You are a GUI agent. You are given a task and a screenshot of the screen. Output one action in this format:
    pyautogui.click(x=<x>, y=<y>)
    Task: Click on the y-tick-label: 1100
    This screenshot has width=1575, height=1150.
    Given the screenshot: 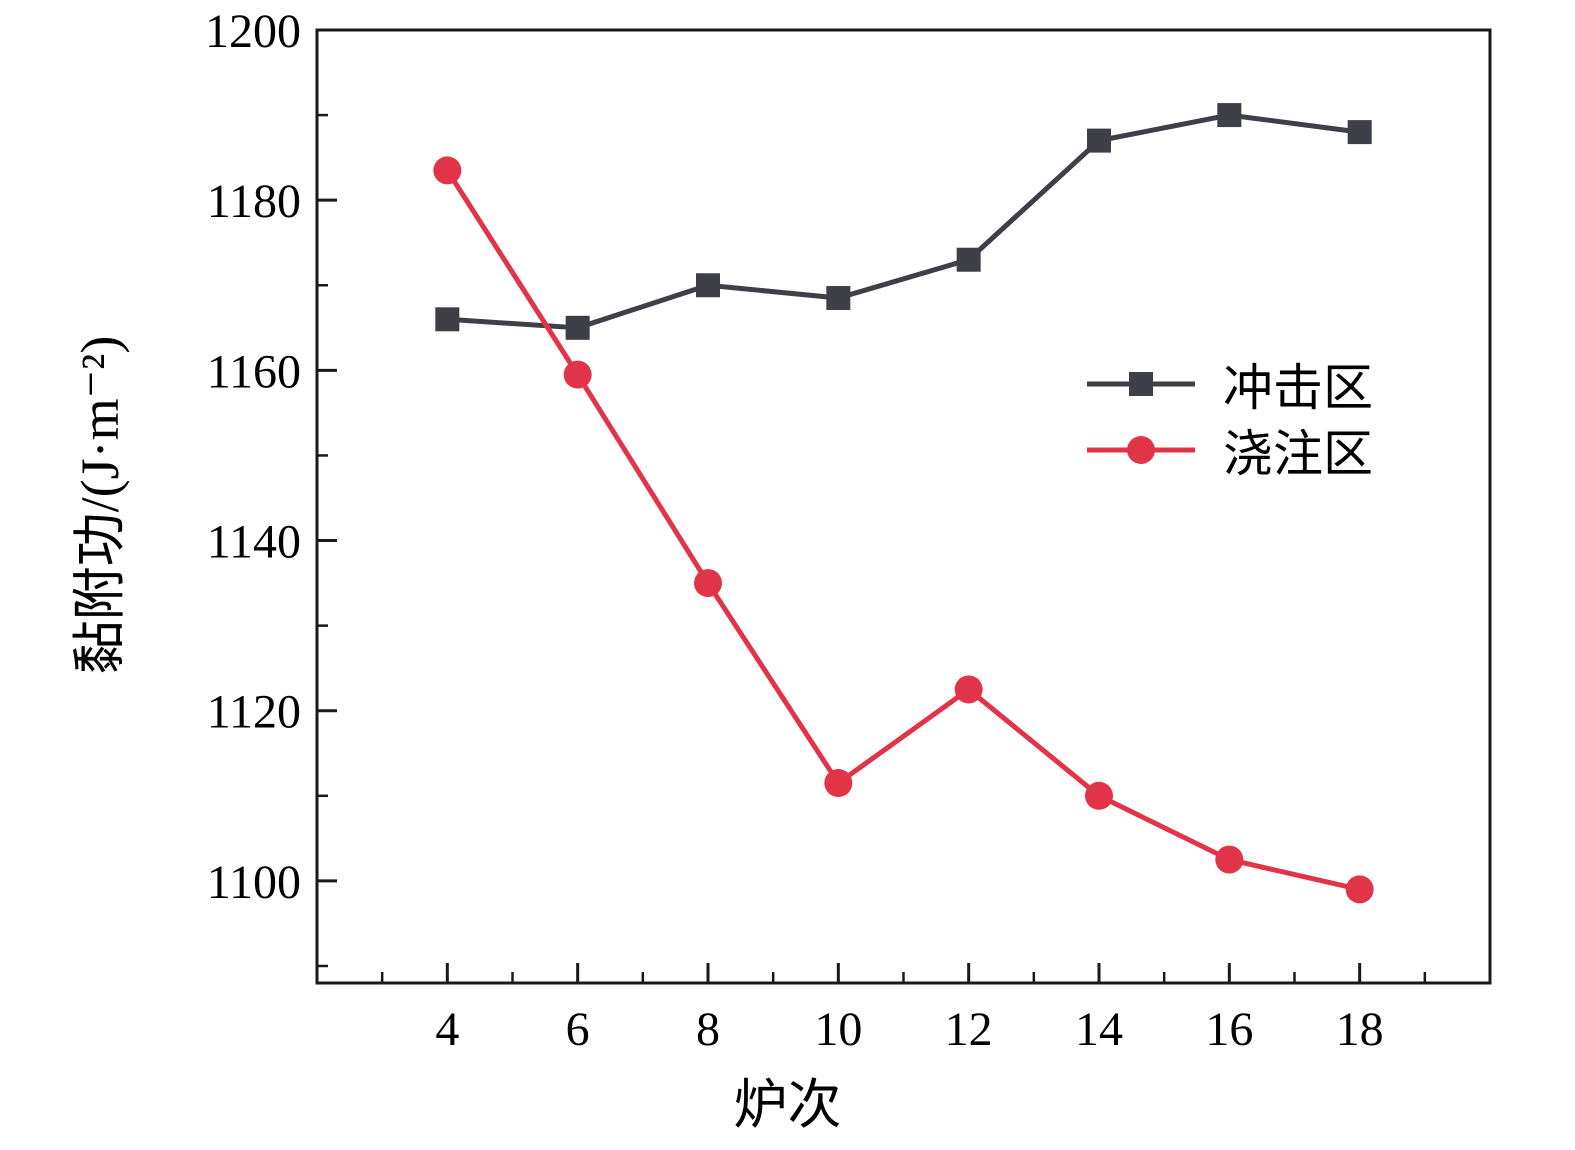 What is the action you would take?
    pyautogui.click(x=254, y=882)
    